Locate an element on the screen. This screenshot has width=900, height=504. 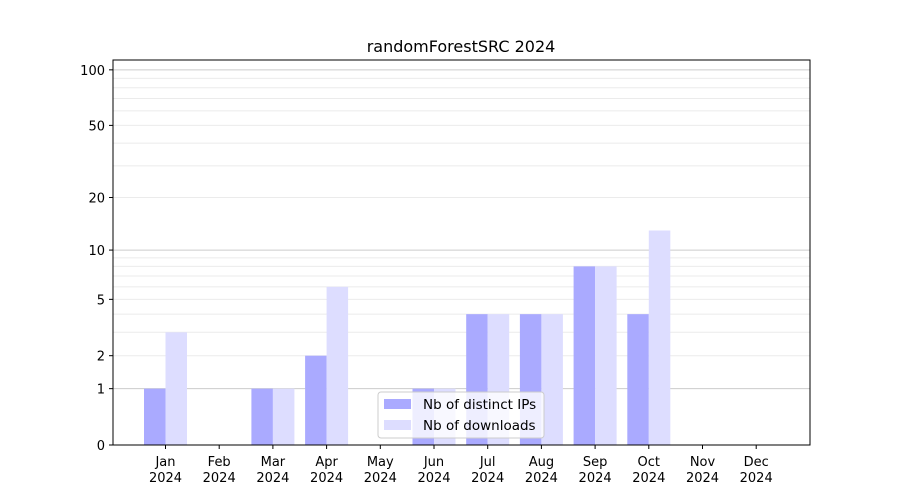
legend: Nb of distinct IPs Nb of downloads is located at coordinates (461, 415).